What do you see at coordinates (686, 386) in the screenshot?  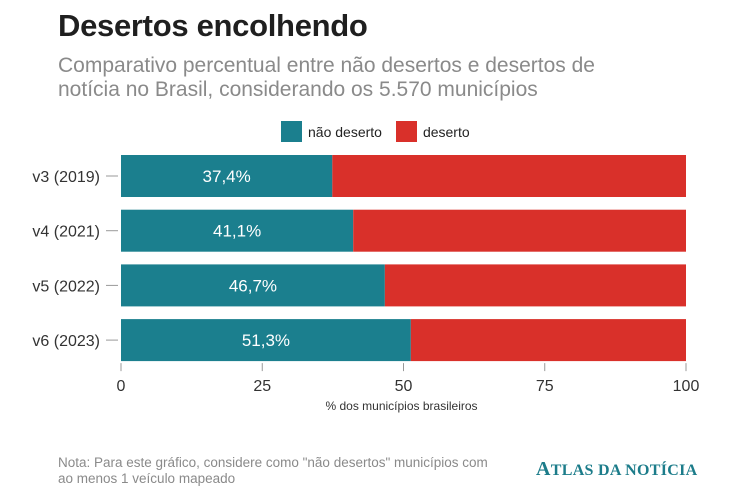 I see `x-tick-label: 100` at bounding box center [686, 386].